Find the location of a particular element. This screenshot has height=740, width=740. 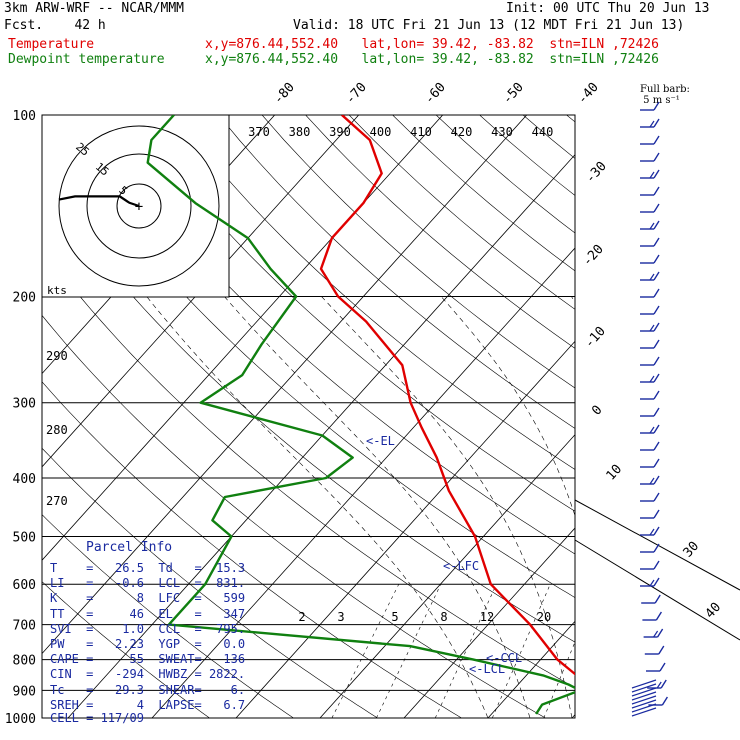

level-annotation: <-EL is located at coordinates (380, 441).